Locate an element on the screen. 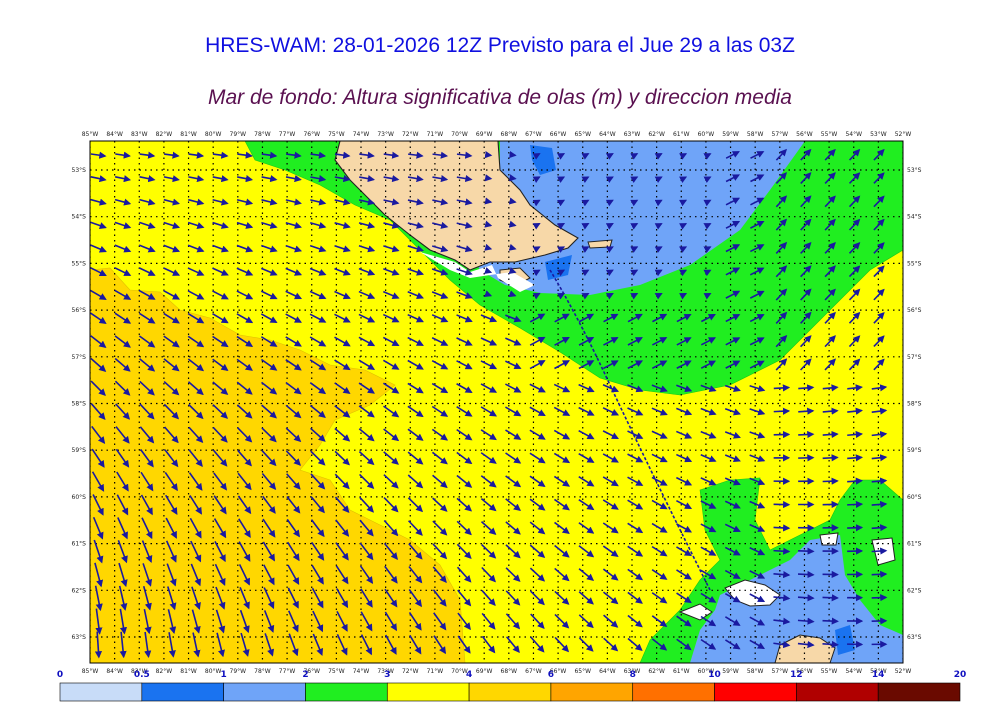 Image resolution: width=1000 pixels, height=707 pixels. lon-tick-bottom: 57°W is located at coordinates (780, 671).